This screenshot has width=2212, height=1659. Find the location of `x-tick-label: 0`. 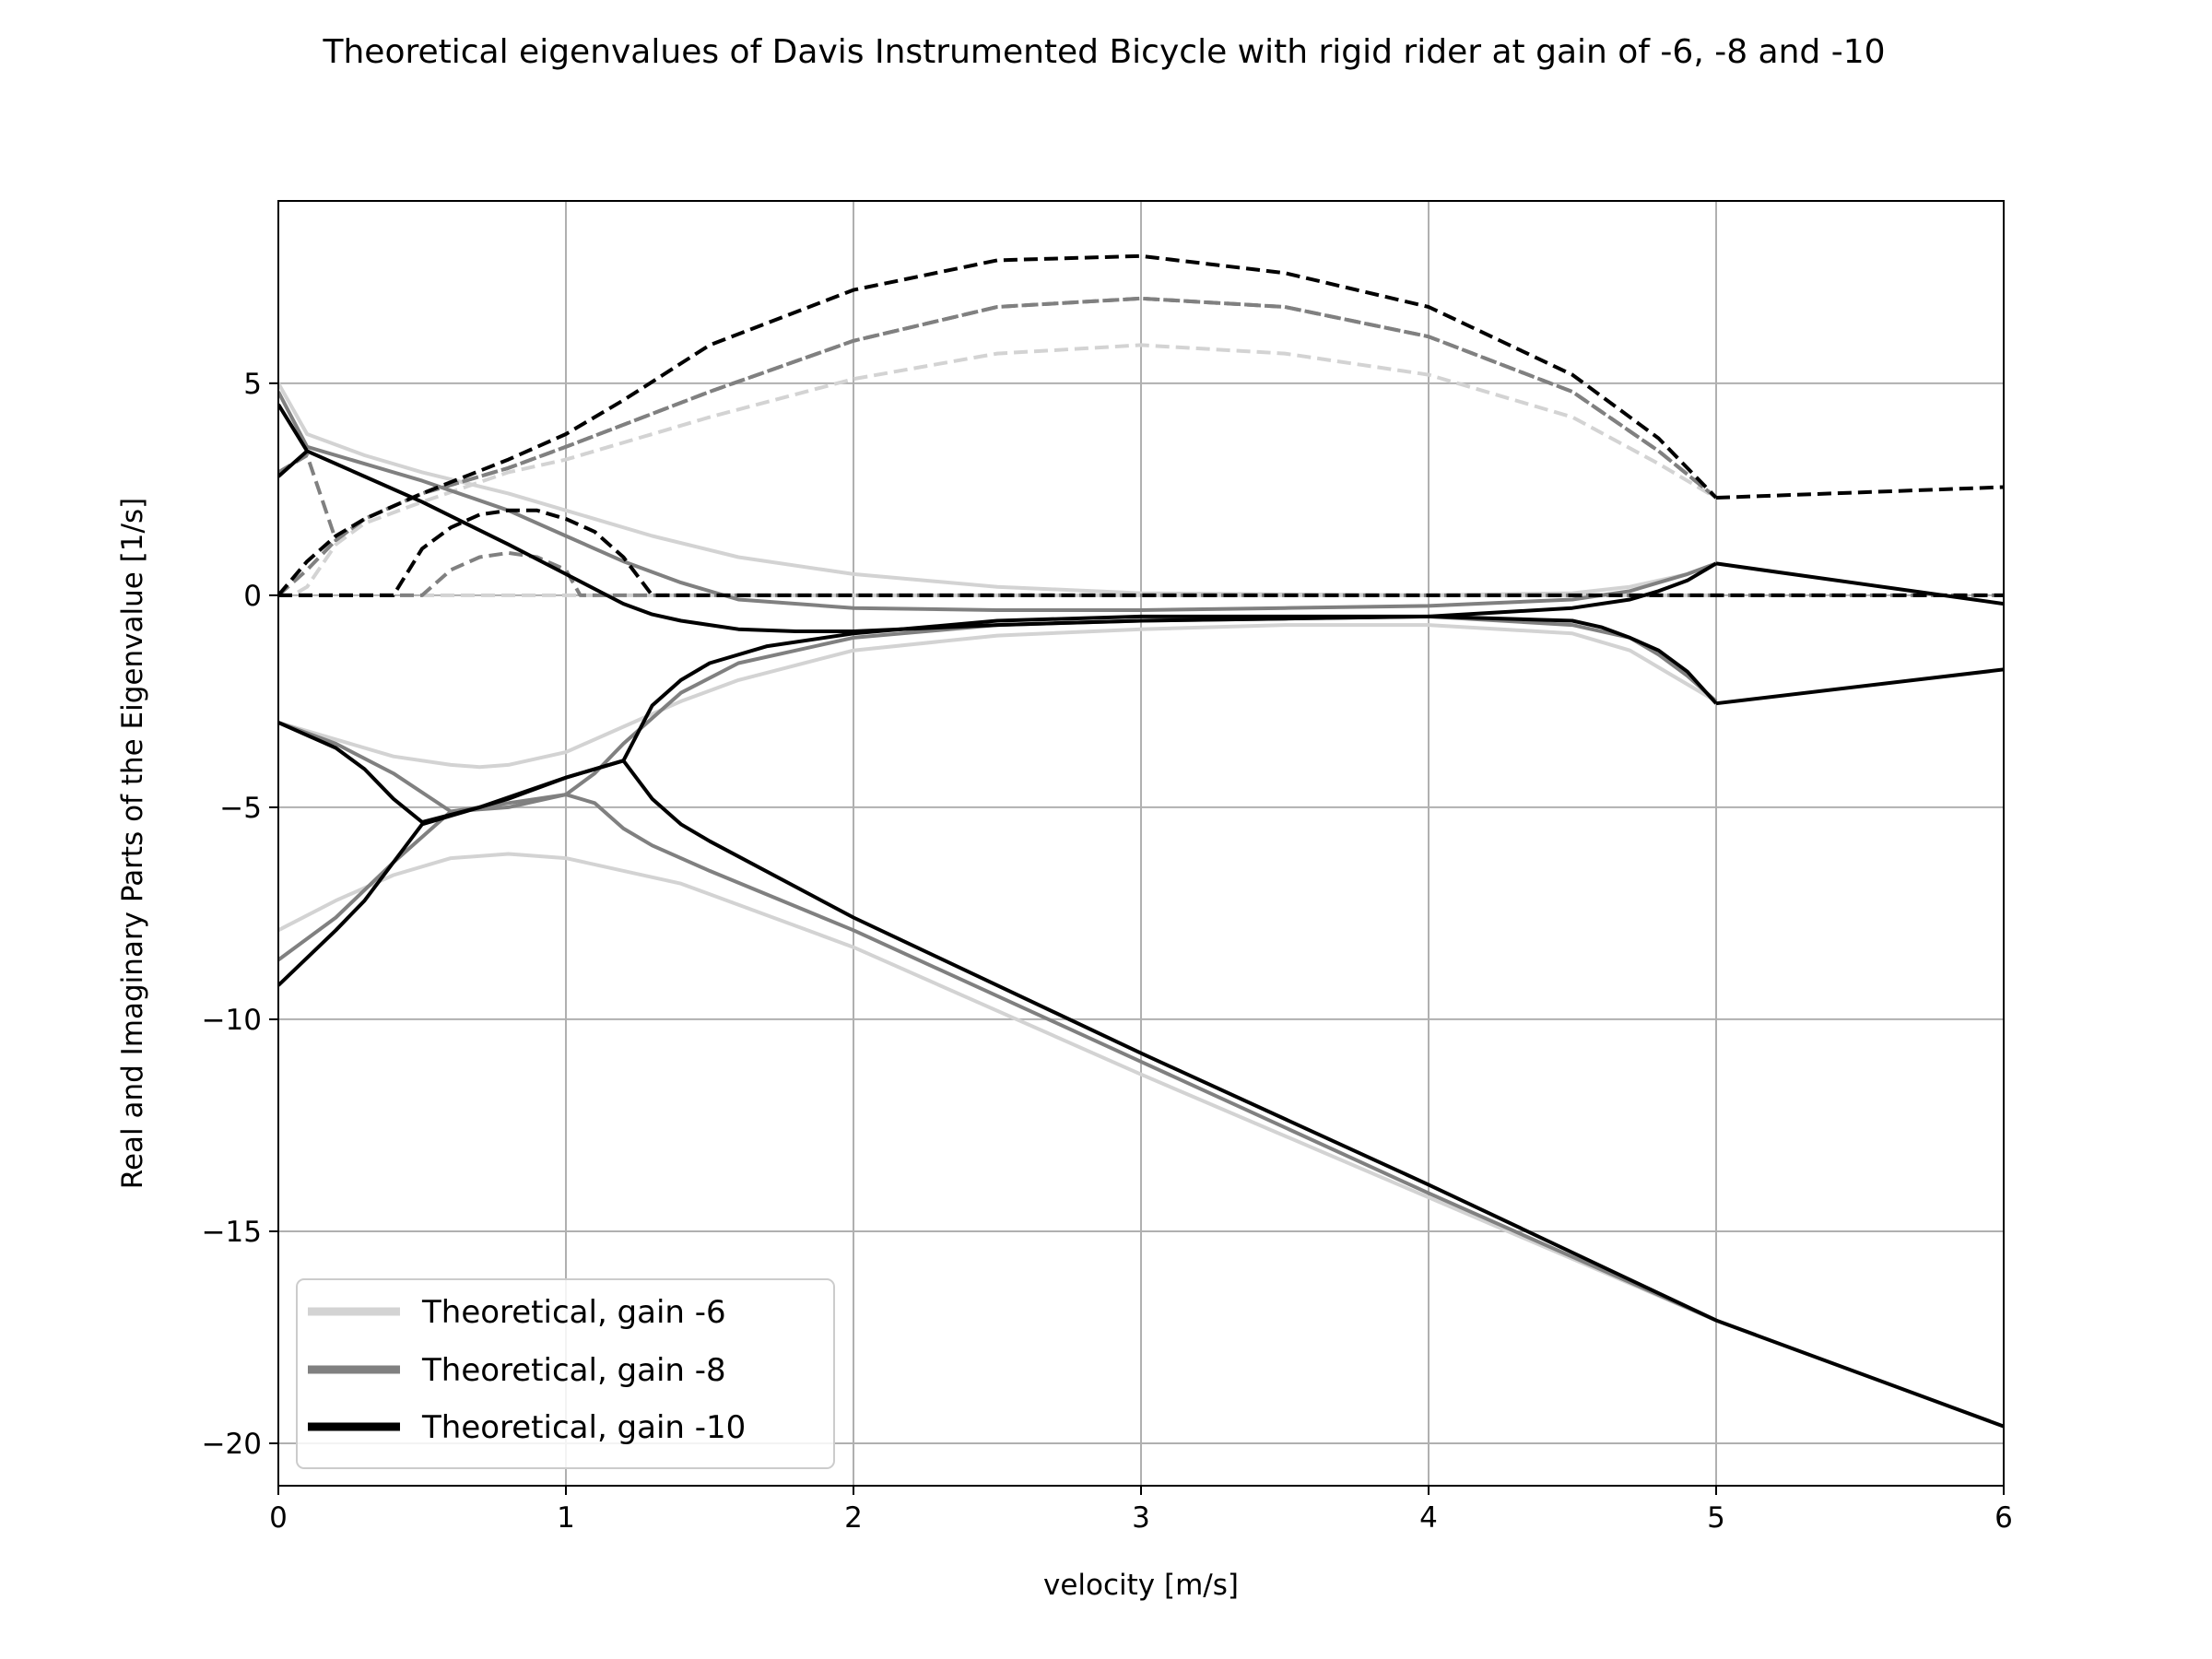

x-tick-label: 0 is located at coordinates (278, 1518).